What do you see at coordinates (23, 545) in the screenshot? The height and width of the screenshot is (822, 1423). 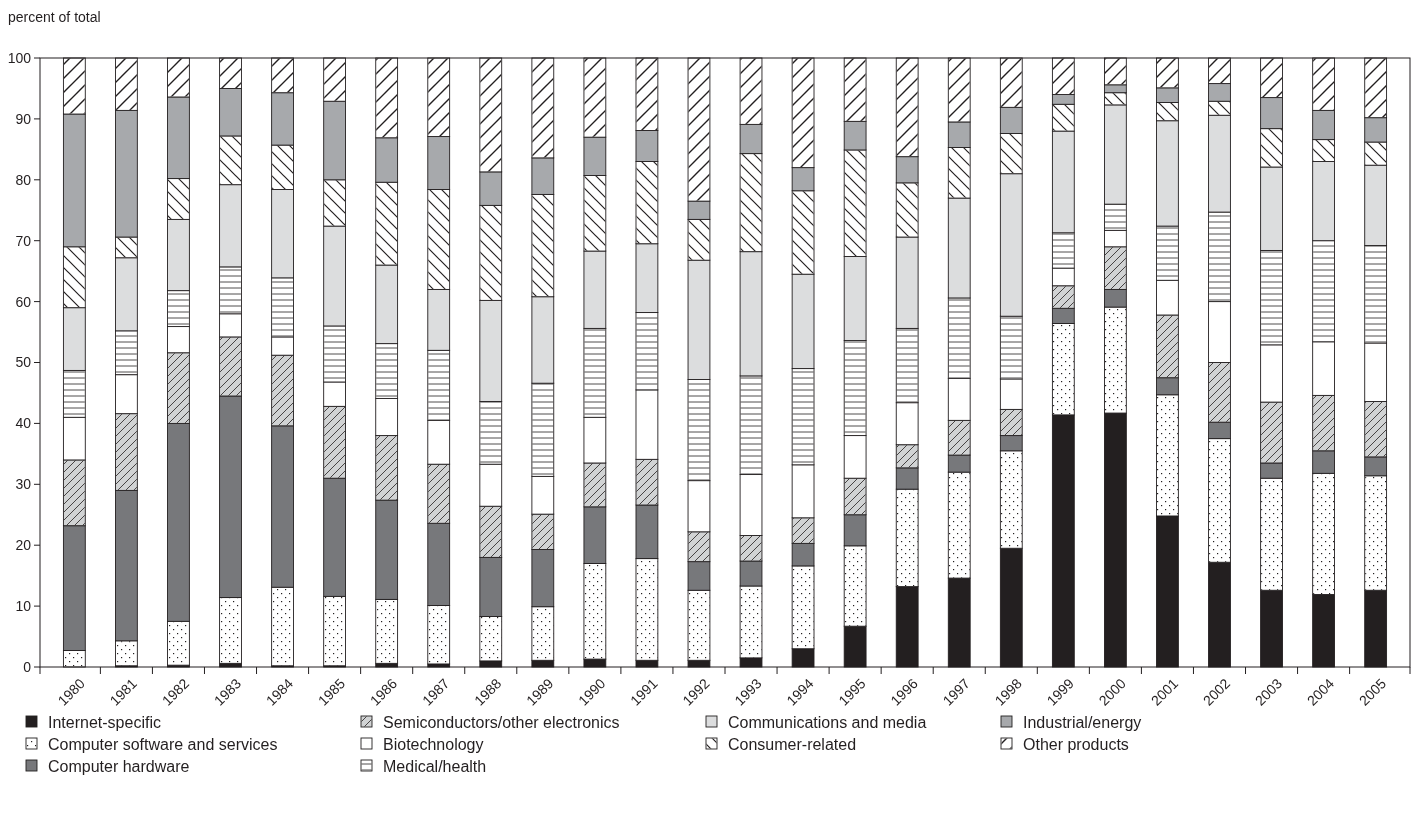 I see `y-tick-label: 20` at bounding box center [23, 545].